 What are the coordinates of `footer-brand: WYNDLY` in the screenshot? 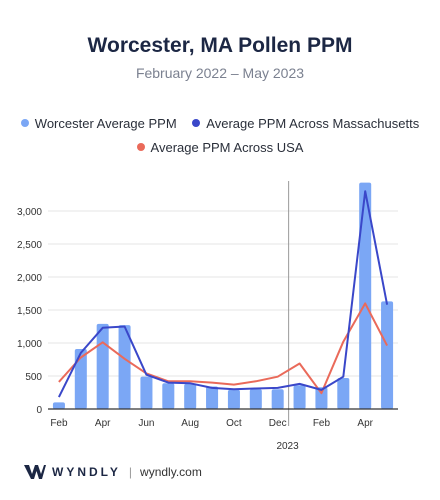 It's located at (86, 472).